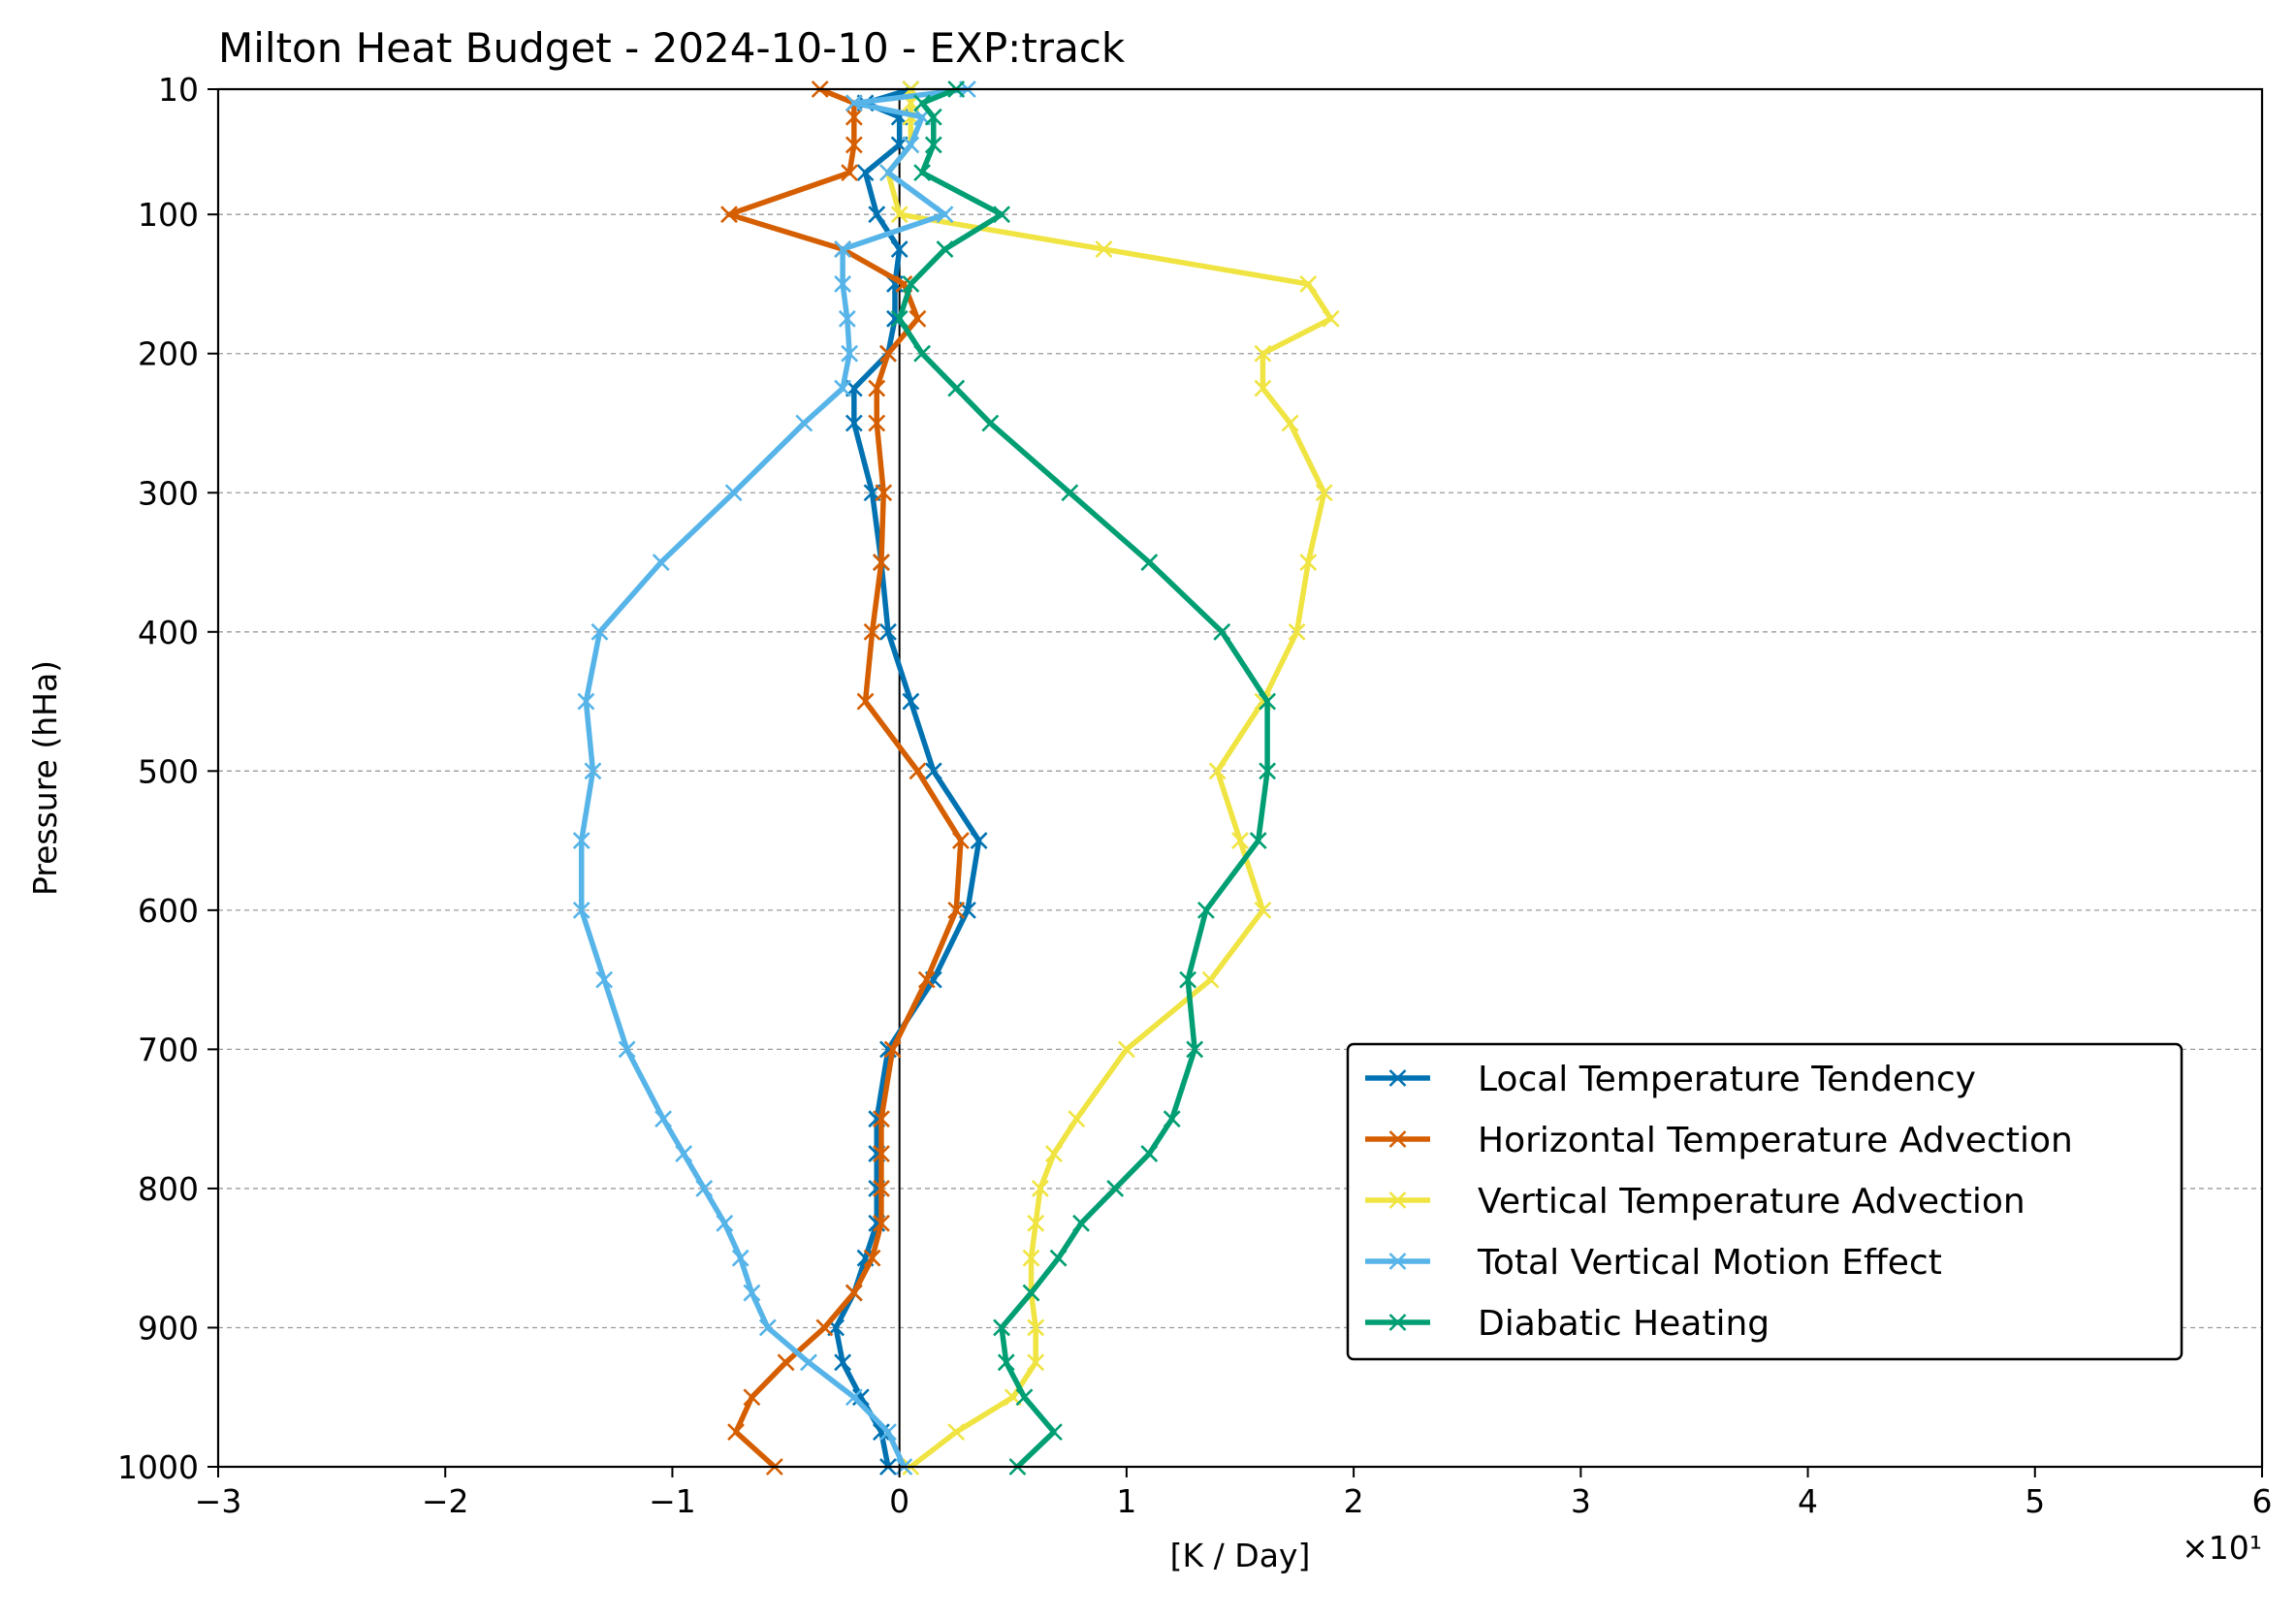  What do you see at coordinates (218, 1501) in the screenshot?
I see `x-tick-label: −3` at bounding box center [218, 1501].